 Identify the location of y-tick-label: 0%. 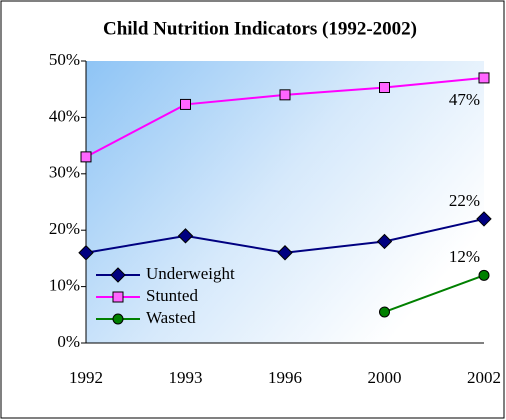
(68, 341).